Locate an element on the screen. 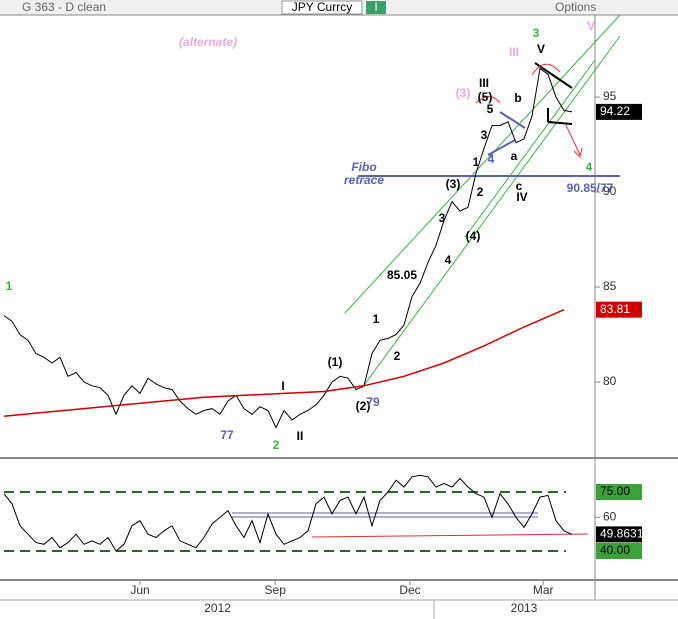 The width and height of the screenshot is (678, 619). price-label-box is located at coordinates (619, 111).